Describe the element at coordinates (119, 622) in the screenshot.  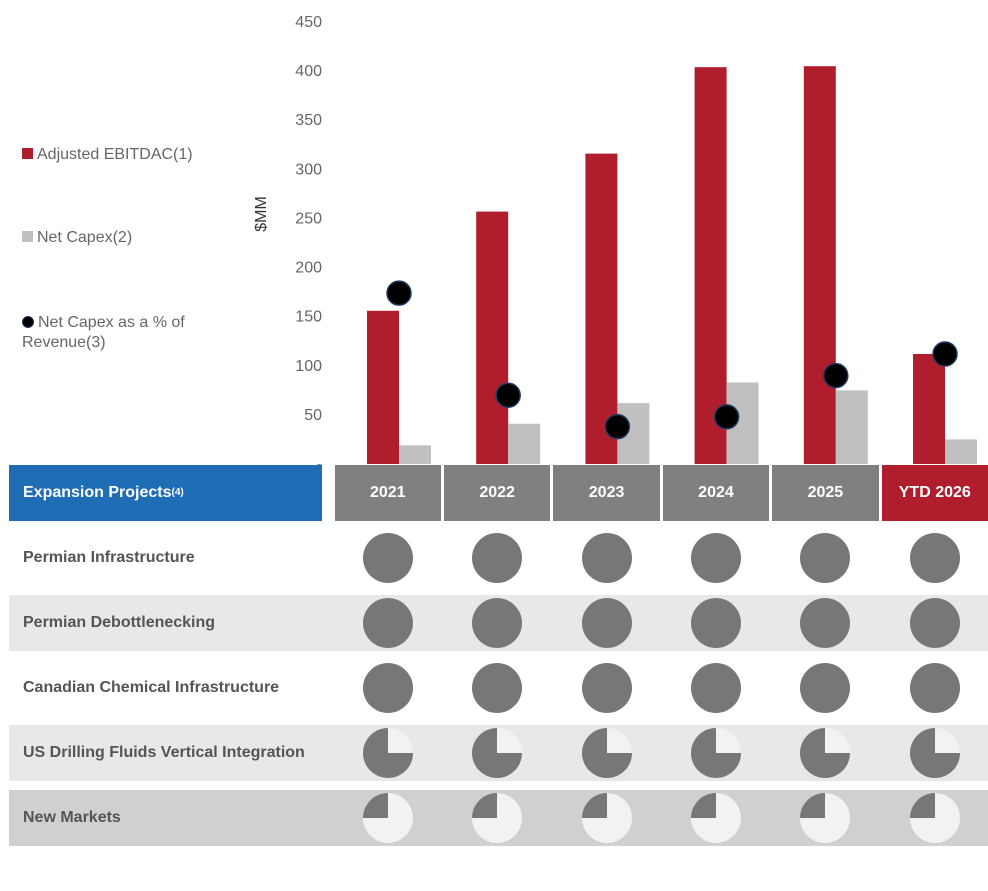
I see `row-label: Permian Debottlenecking` at that location.